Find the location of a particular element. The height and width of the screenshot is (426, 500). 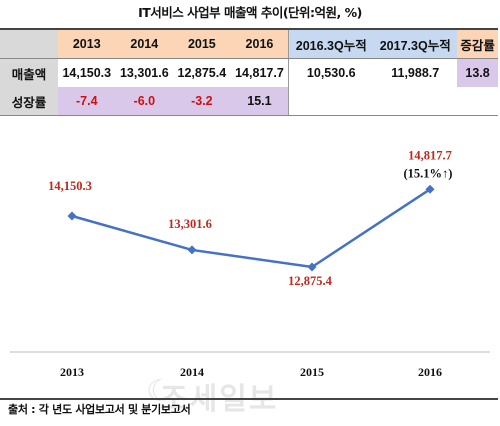

table-corner-cell is located at coordinates (29, 43).